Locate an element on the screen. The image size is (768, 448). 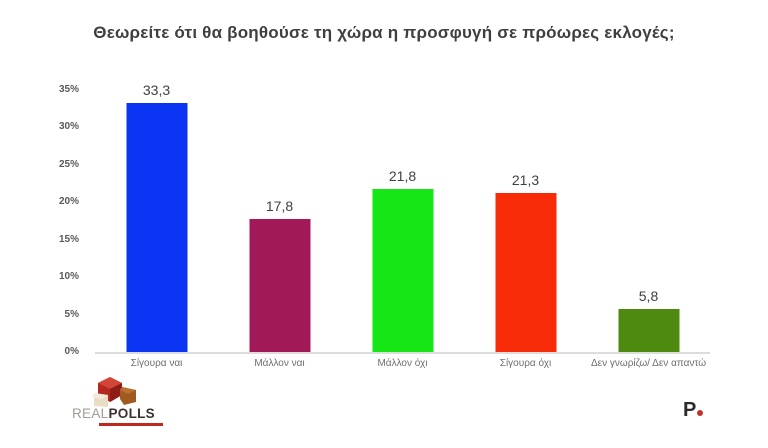
y-axis: 0% 5% 10% 15% 20% 25% 30% 35% is located at coordinates (62, 221).